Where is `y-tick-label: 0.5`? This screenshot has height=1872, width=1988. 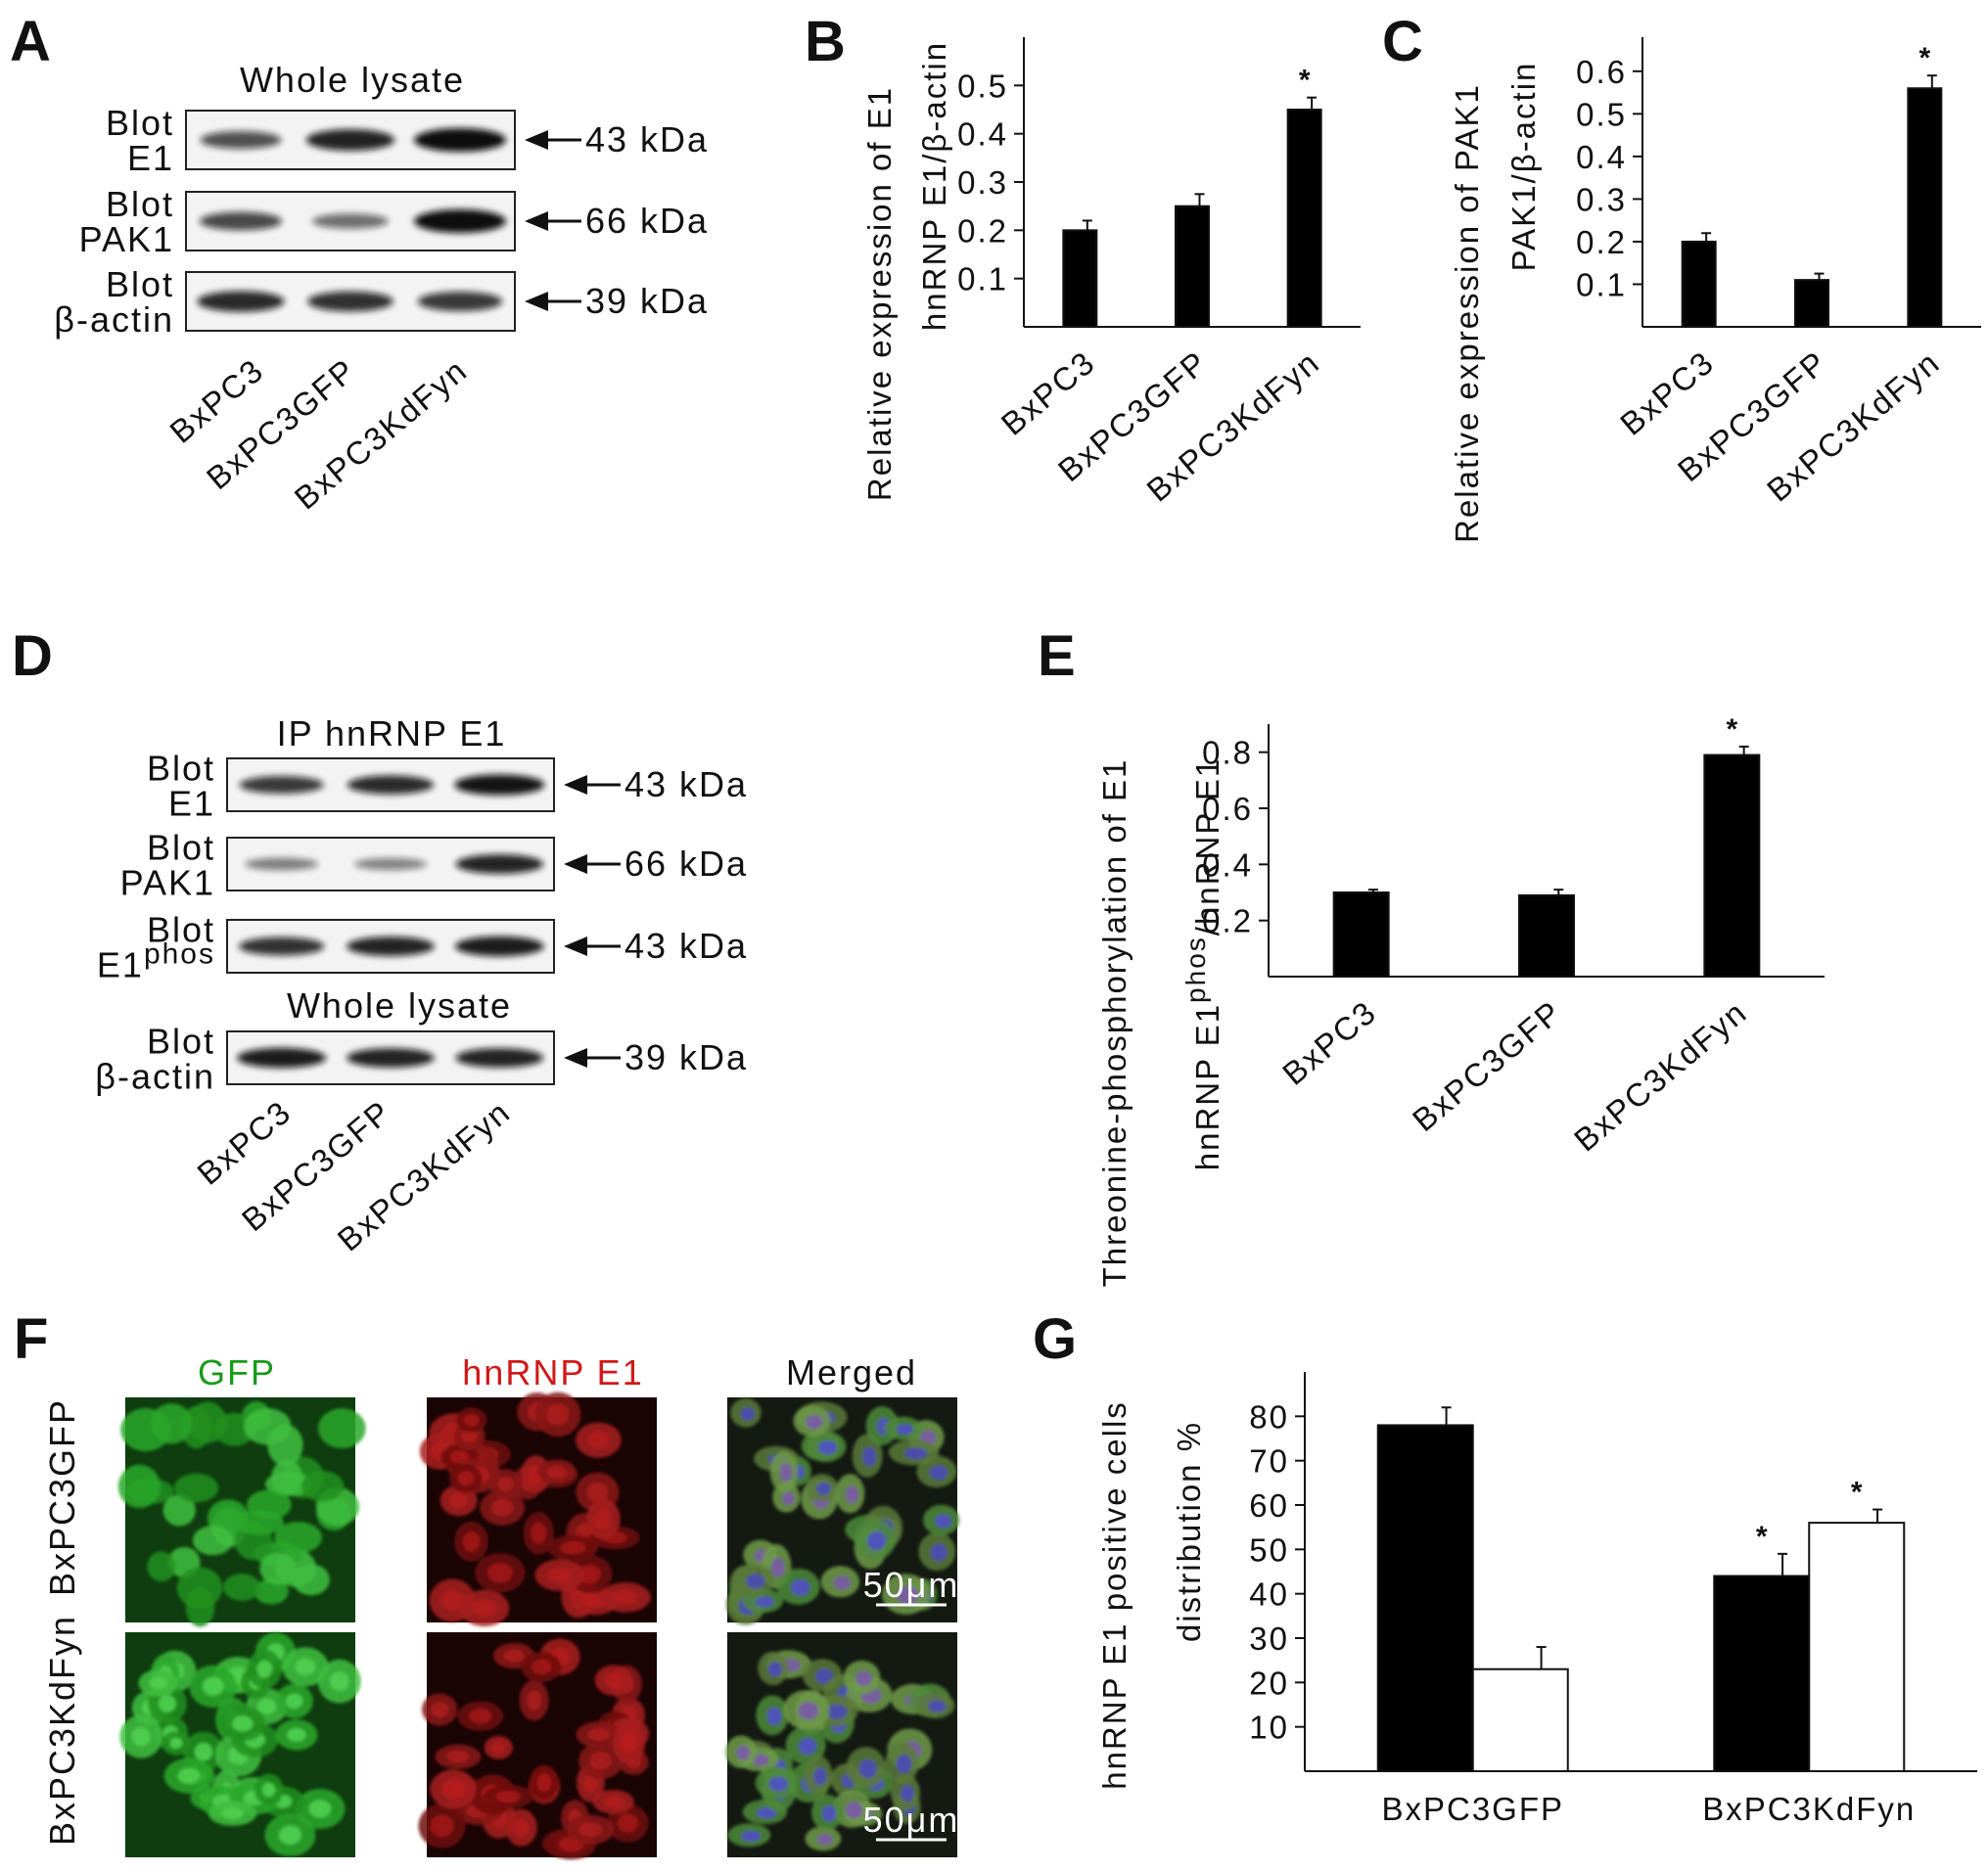
y-tick-label: 0.5 is located at coordinates (982, 86).